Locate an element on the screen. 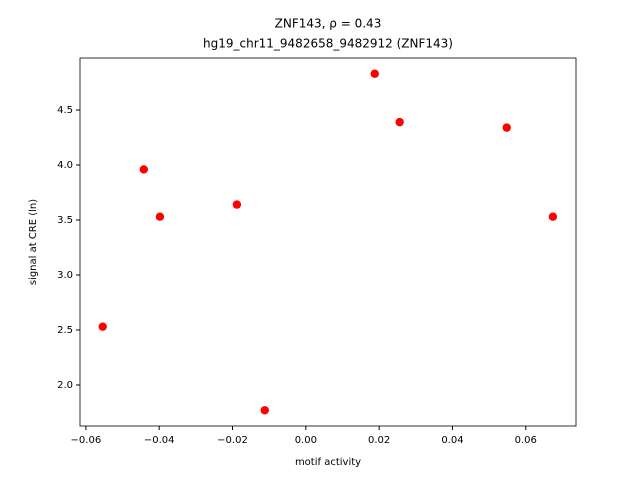 This screenshot has width=640, height=480. x-tick-label: −0.02 is located at coordinates (232, 440).